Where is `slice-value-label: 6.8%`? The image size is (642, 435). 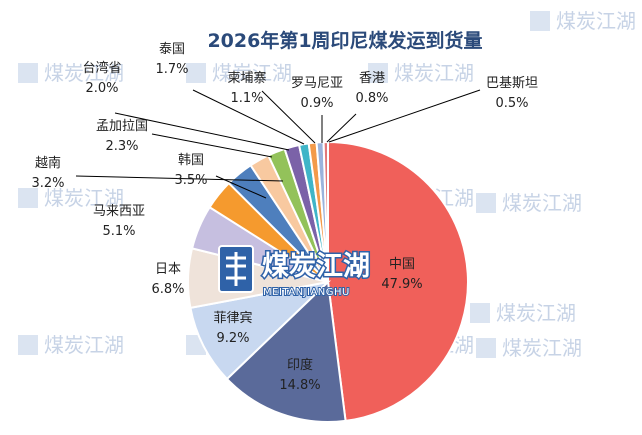
slice-value-label: 6.8% is located at coordinates (167, 289).